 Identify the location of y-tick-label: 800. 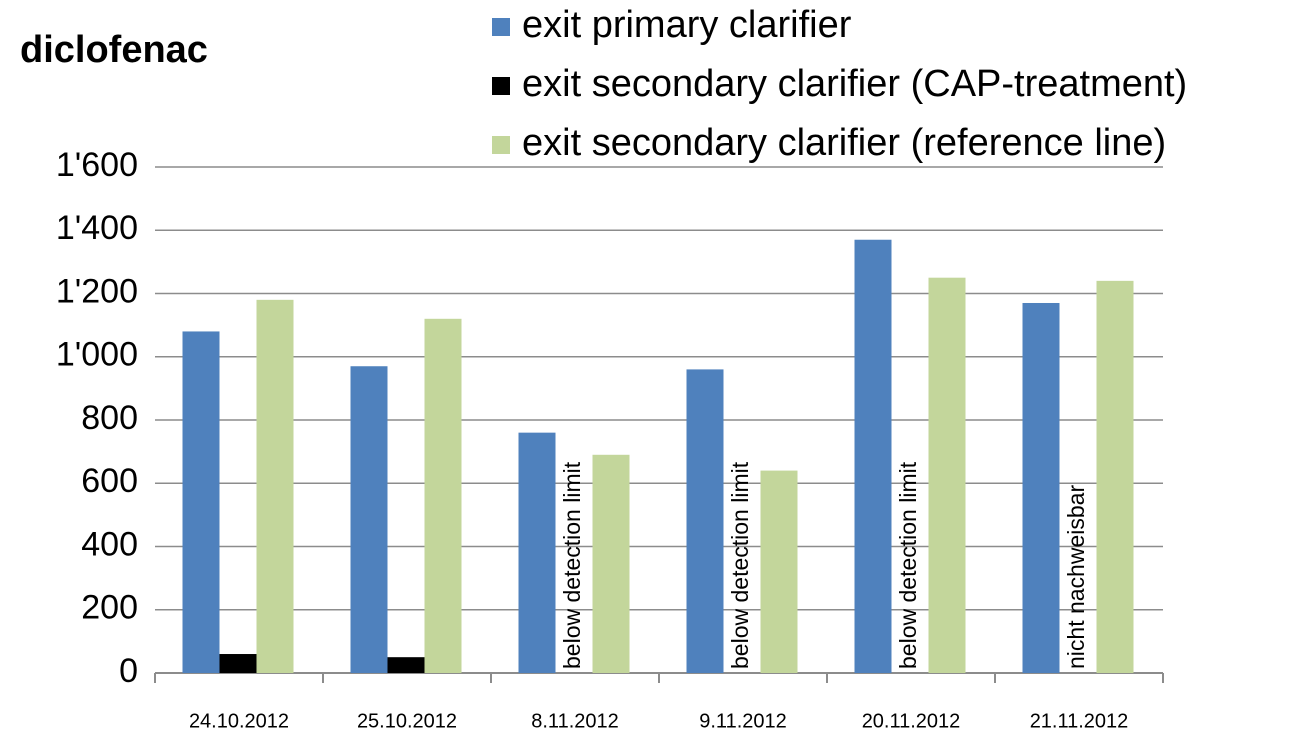
(109, 418).